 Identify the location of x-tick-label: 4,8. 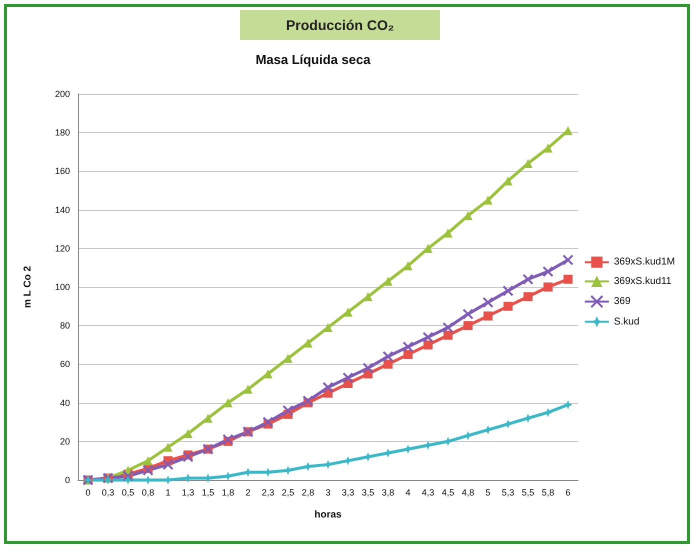
(468, 493).